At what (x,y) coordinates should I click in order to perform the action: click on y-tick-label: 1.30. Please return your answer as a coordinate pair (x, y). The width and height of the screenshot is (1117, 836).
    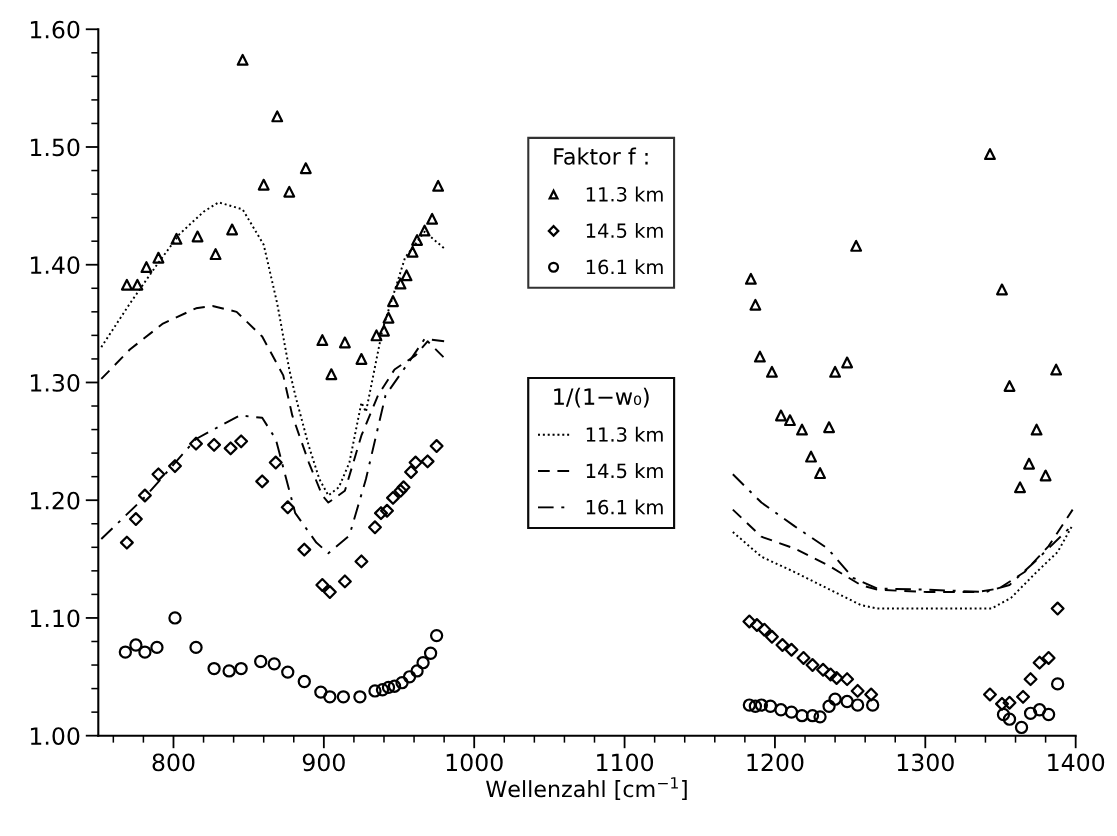
    Looking at the image, I should click on (55, 382).